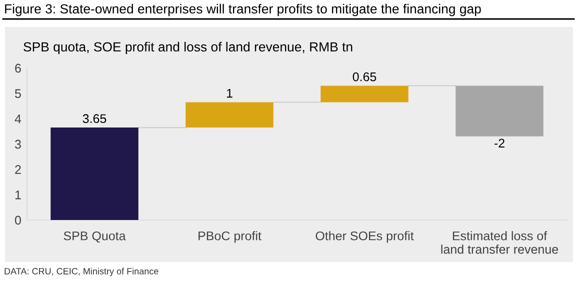 The image size is (577, 283). I want to click on x-tick-label: PBoC profit, so click(230, 237).